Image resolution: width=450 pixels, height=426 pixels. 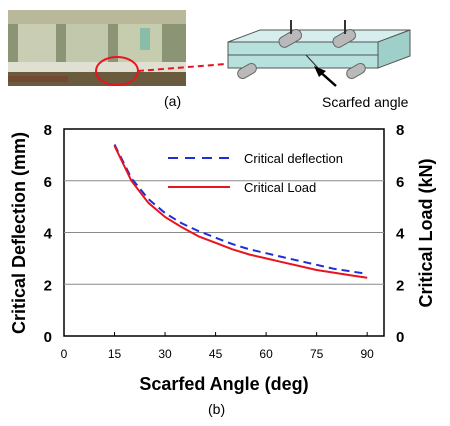 I want to click on panel-b-caption: (b), so click(x=216, y=409).